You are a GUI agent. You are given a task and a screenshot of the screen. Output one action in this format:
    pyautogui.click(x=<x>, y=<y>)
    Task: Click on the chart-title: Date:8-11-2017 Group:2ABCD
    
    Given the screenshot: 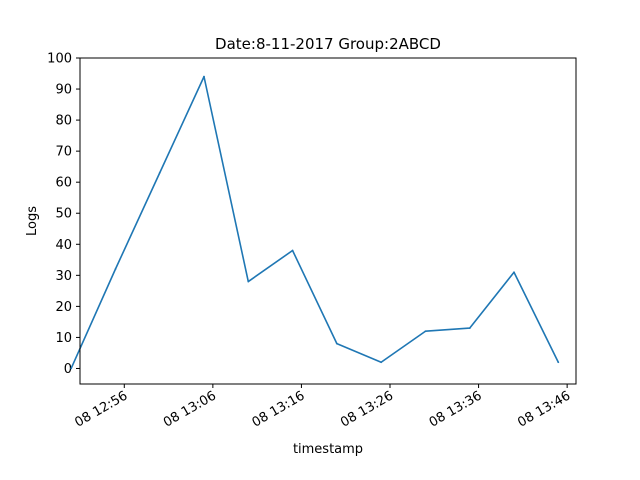 What is the action you would take?
    pyautogui.click(x=328, y=44)
    